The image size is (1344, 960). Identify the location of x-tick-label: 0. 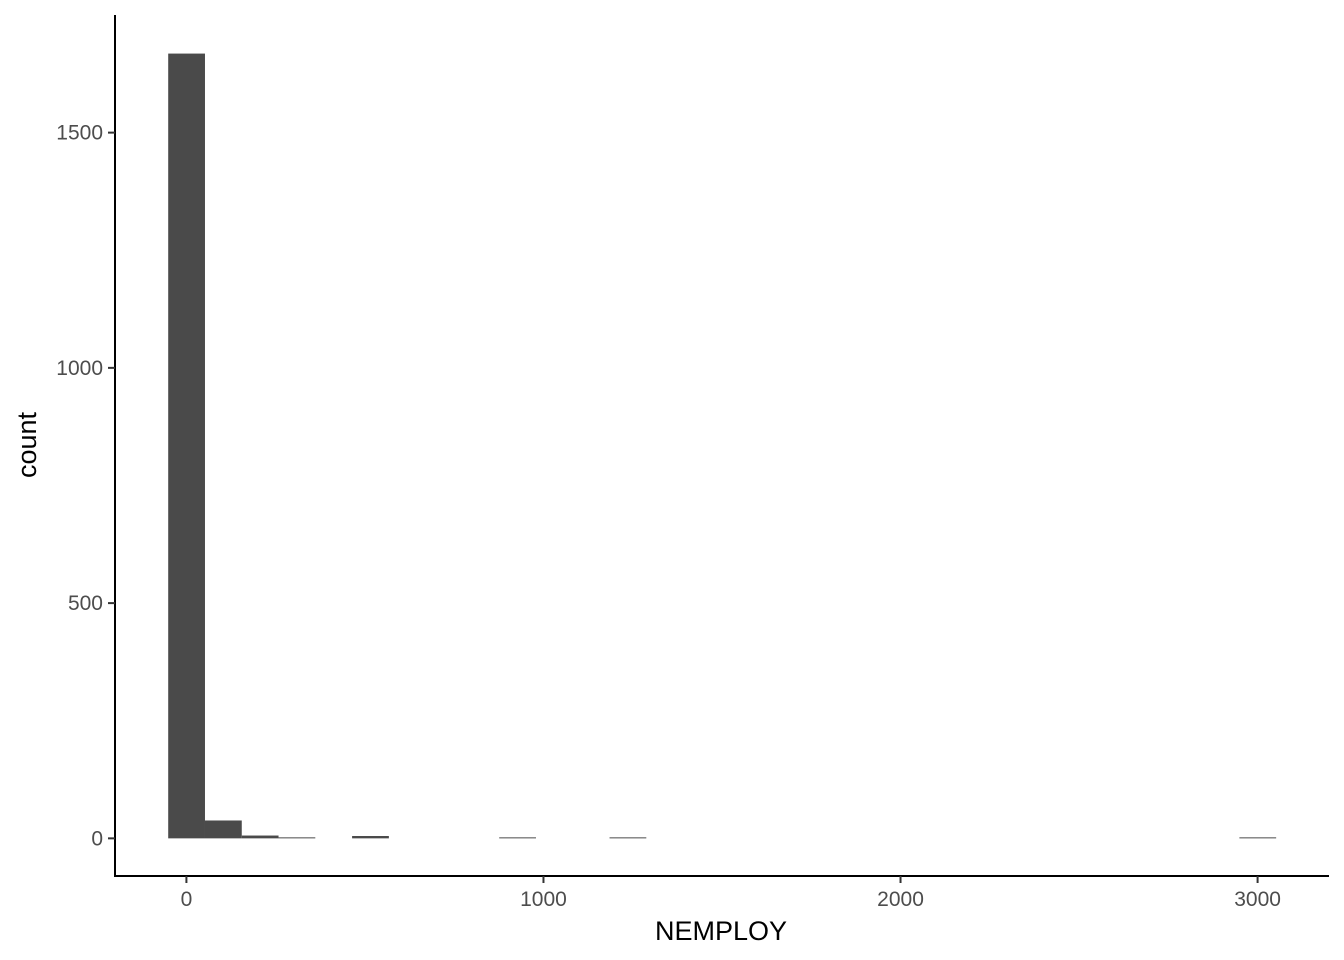
(187, 899).